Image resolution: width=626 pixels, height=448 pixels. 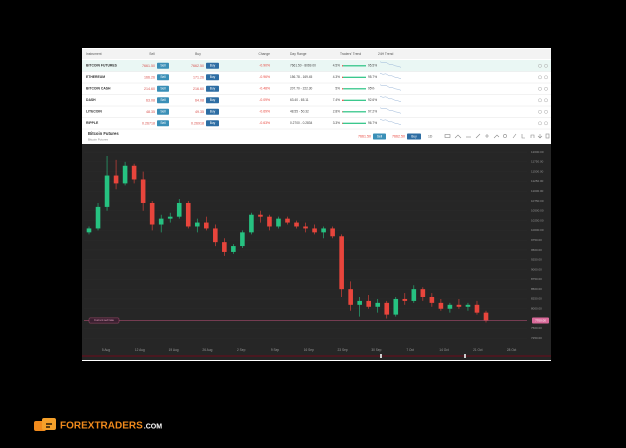 What do you see at coordinates (98, 89) in the screenshot?
I see `instrument-name: BITCOIN CASH` at bounding box center [98, 89].